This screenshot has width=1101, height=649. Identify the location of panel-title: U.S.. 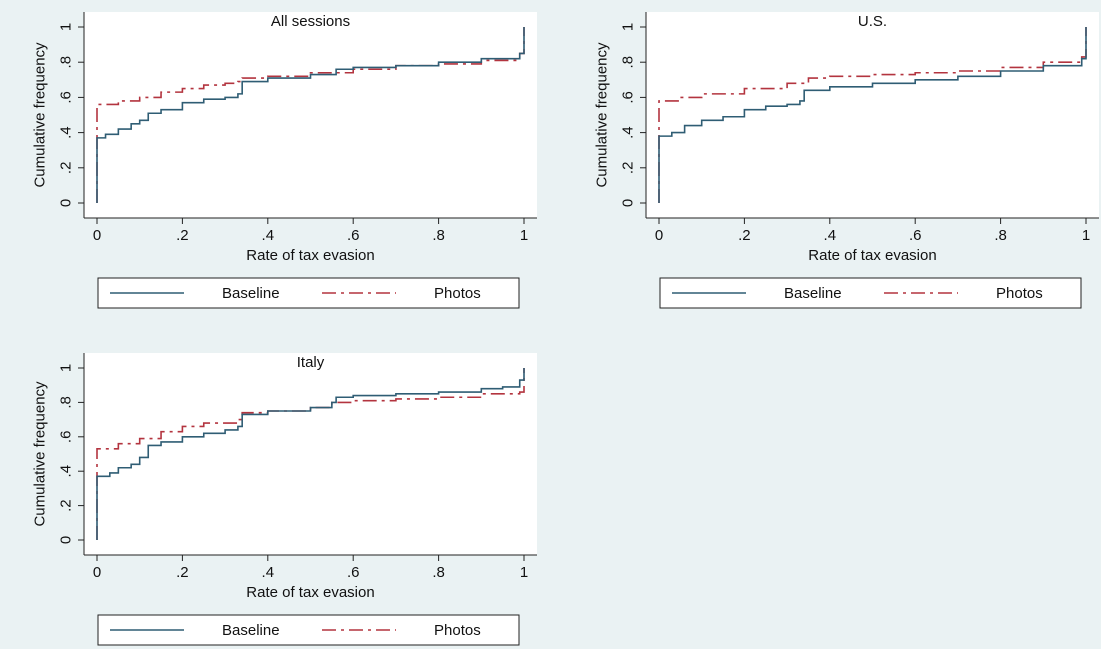
(872, 21).